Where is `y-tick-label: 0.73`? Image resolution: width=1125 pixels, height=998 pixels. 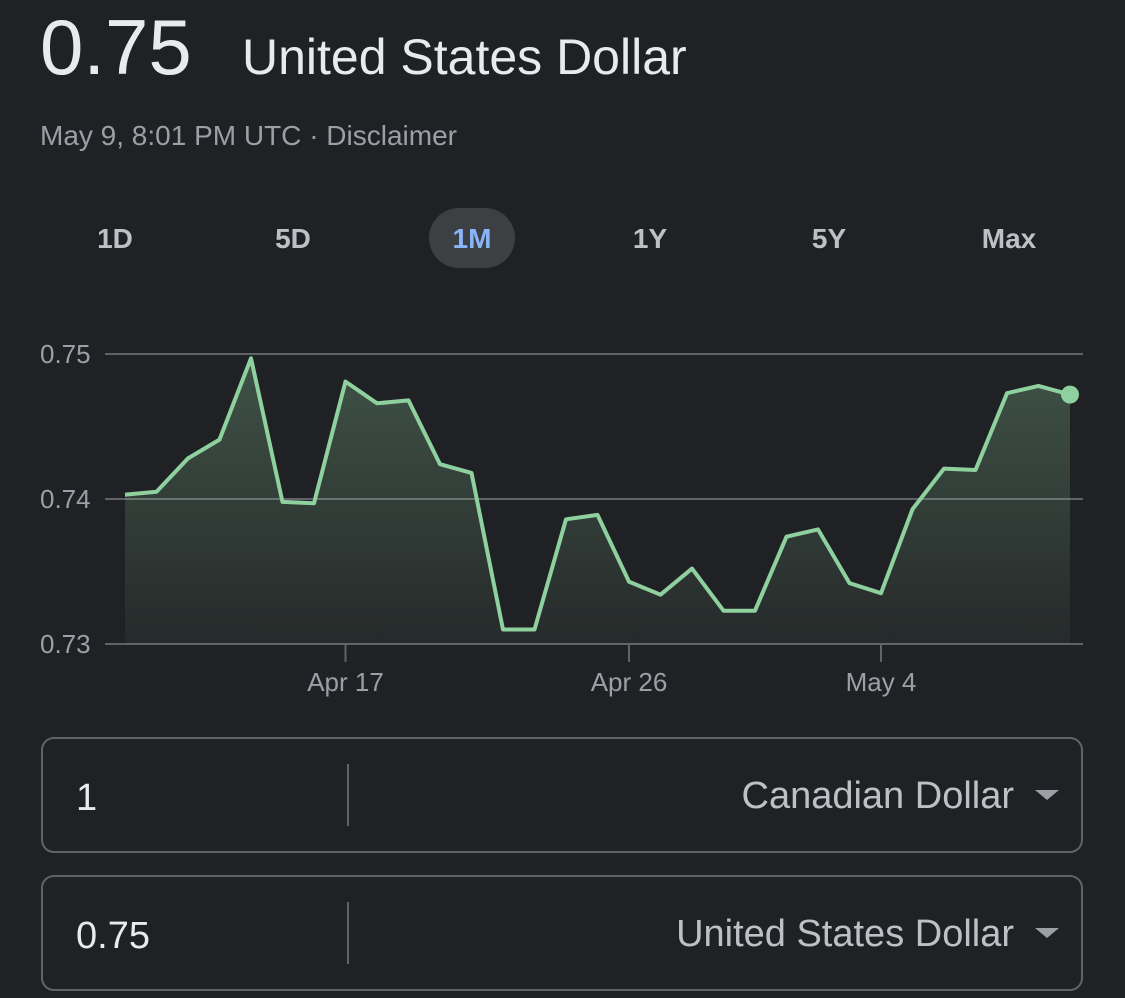 y-tick-label: 0.73 is located at coordinates (65, 644).